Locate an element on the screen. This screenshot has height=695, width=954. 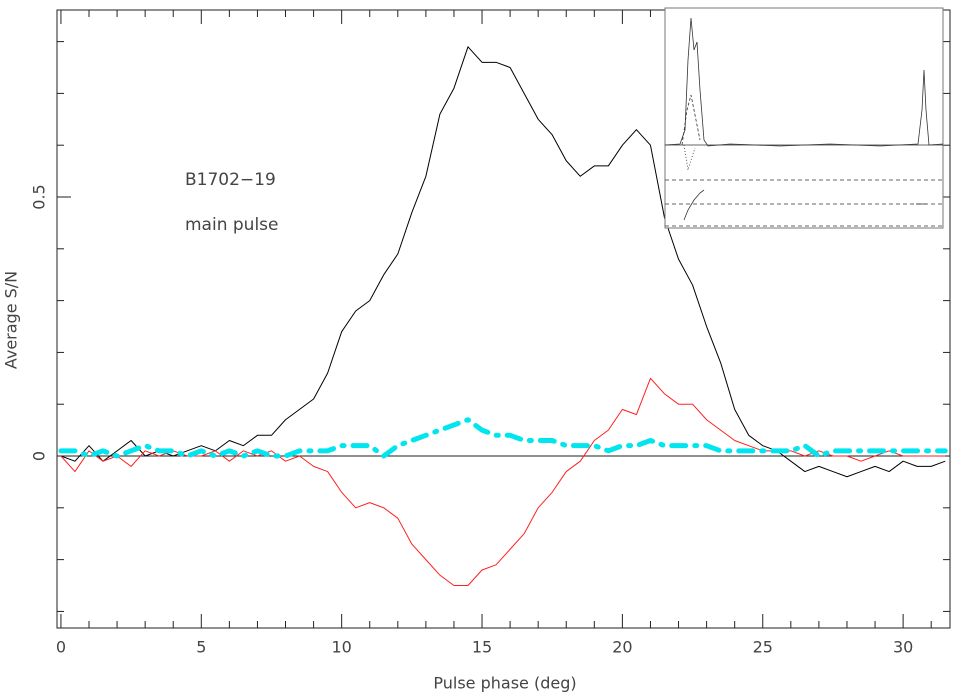
x-axis-title: Pulse phase (deg) is located at coordinates (504, 683).